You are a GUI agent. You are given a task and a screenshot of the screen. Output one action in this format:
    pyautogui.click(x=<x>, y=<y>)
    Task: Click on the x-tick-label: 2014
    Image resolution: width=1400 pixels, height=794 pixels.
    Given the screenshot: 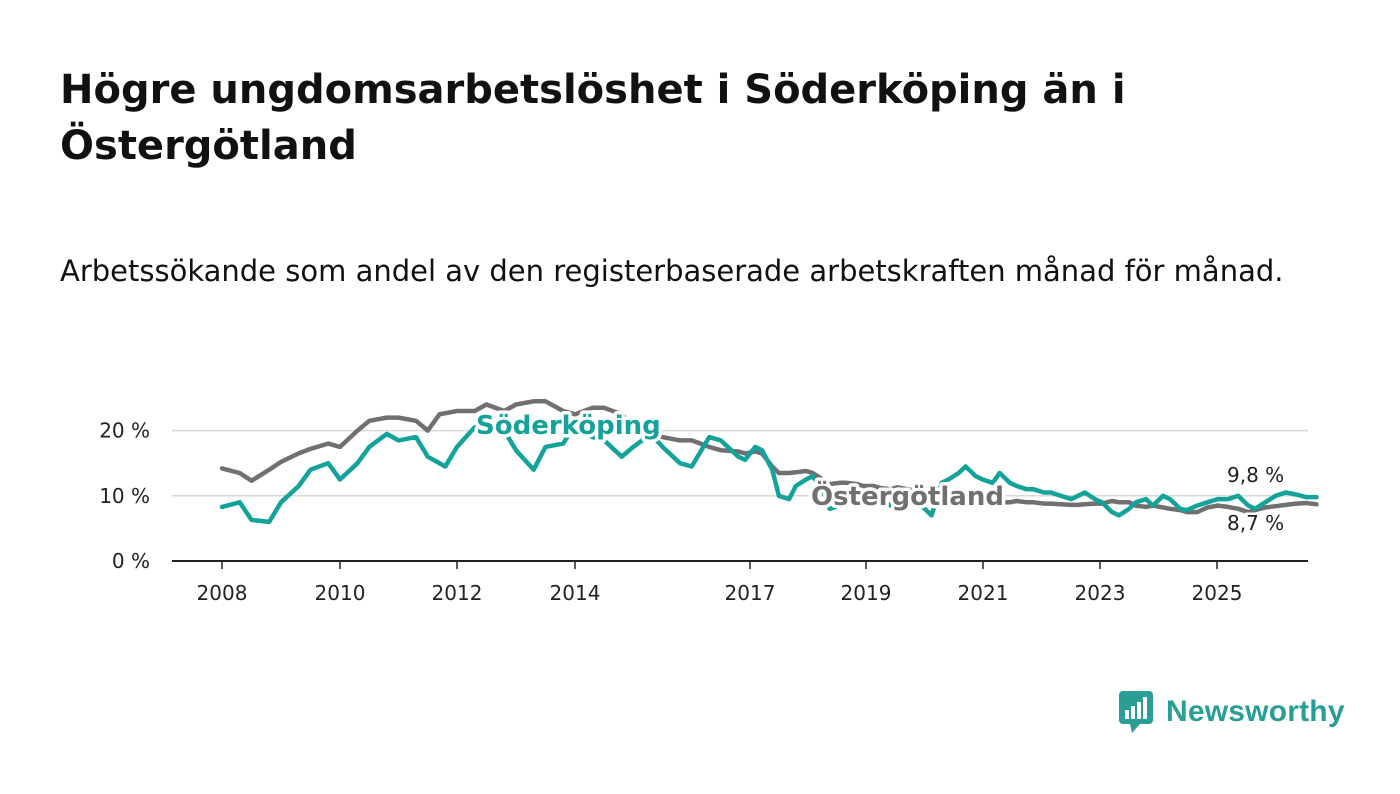 What is the action you would take?
    pyautogui.click(x=575, y=593)
    